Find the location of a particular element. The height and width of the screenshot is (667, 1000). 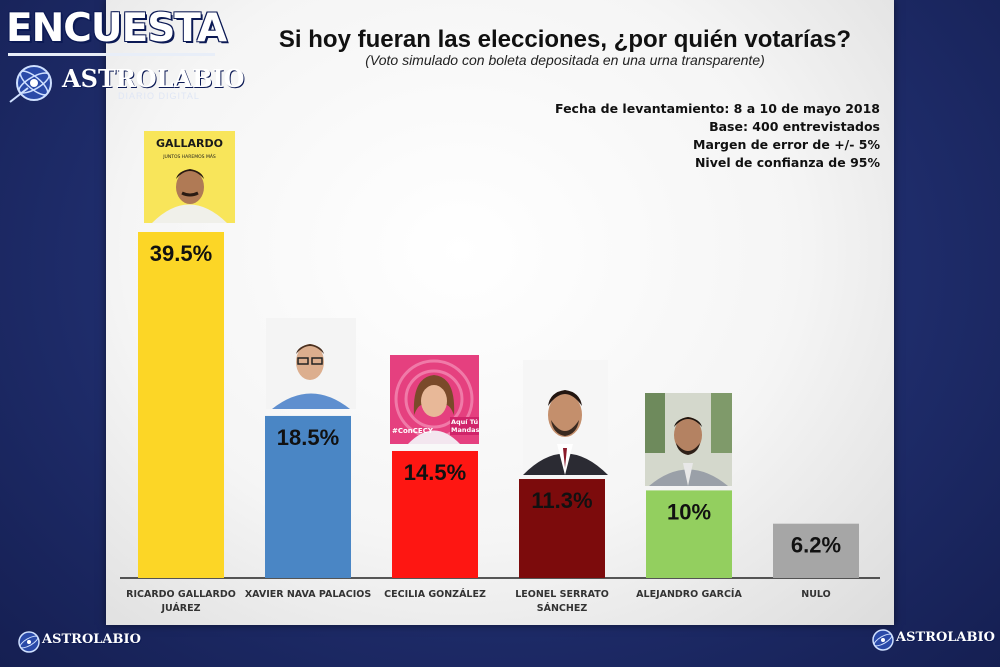

value-label-4: 11.3% is located at coordinates (561, 500).